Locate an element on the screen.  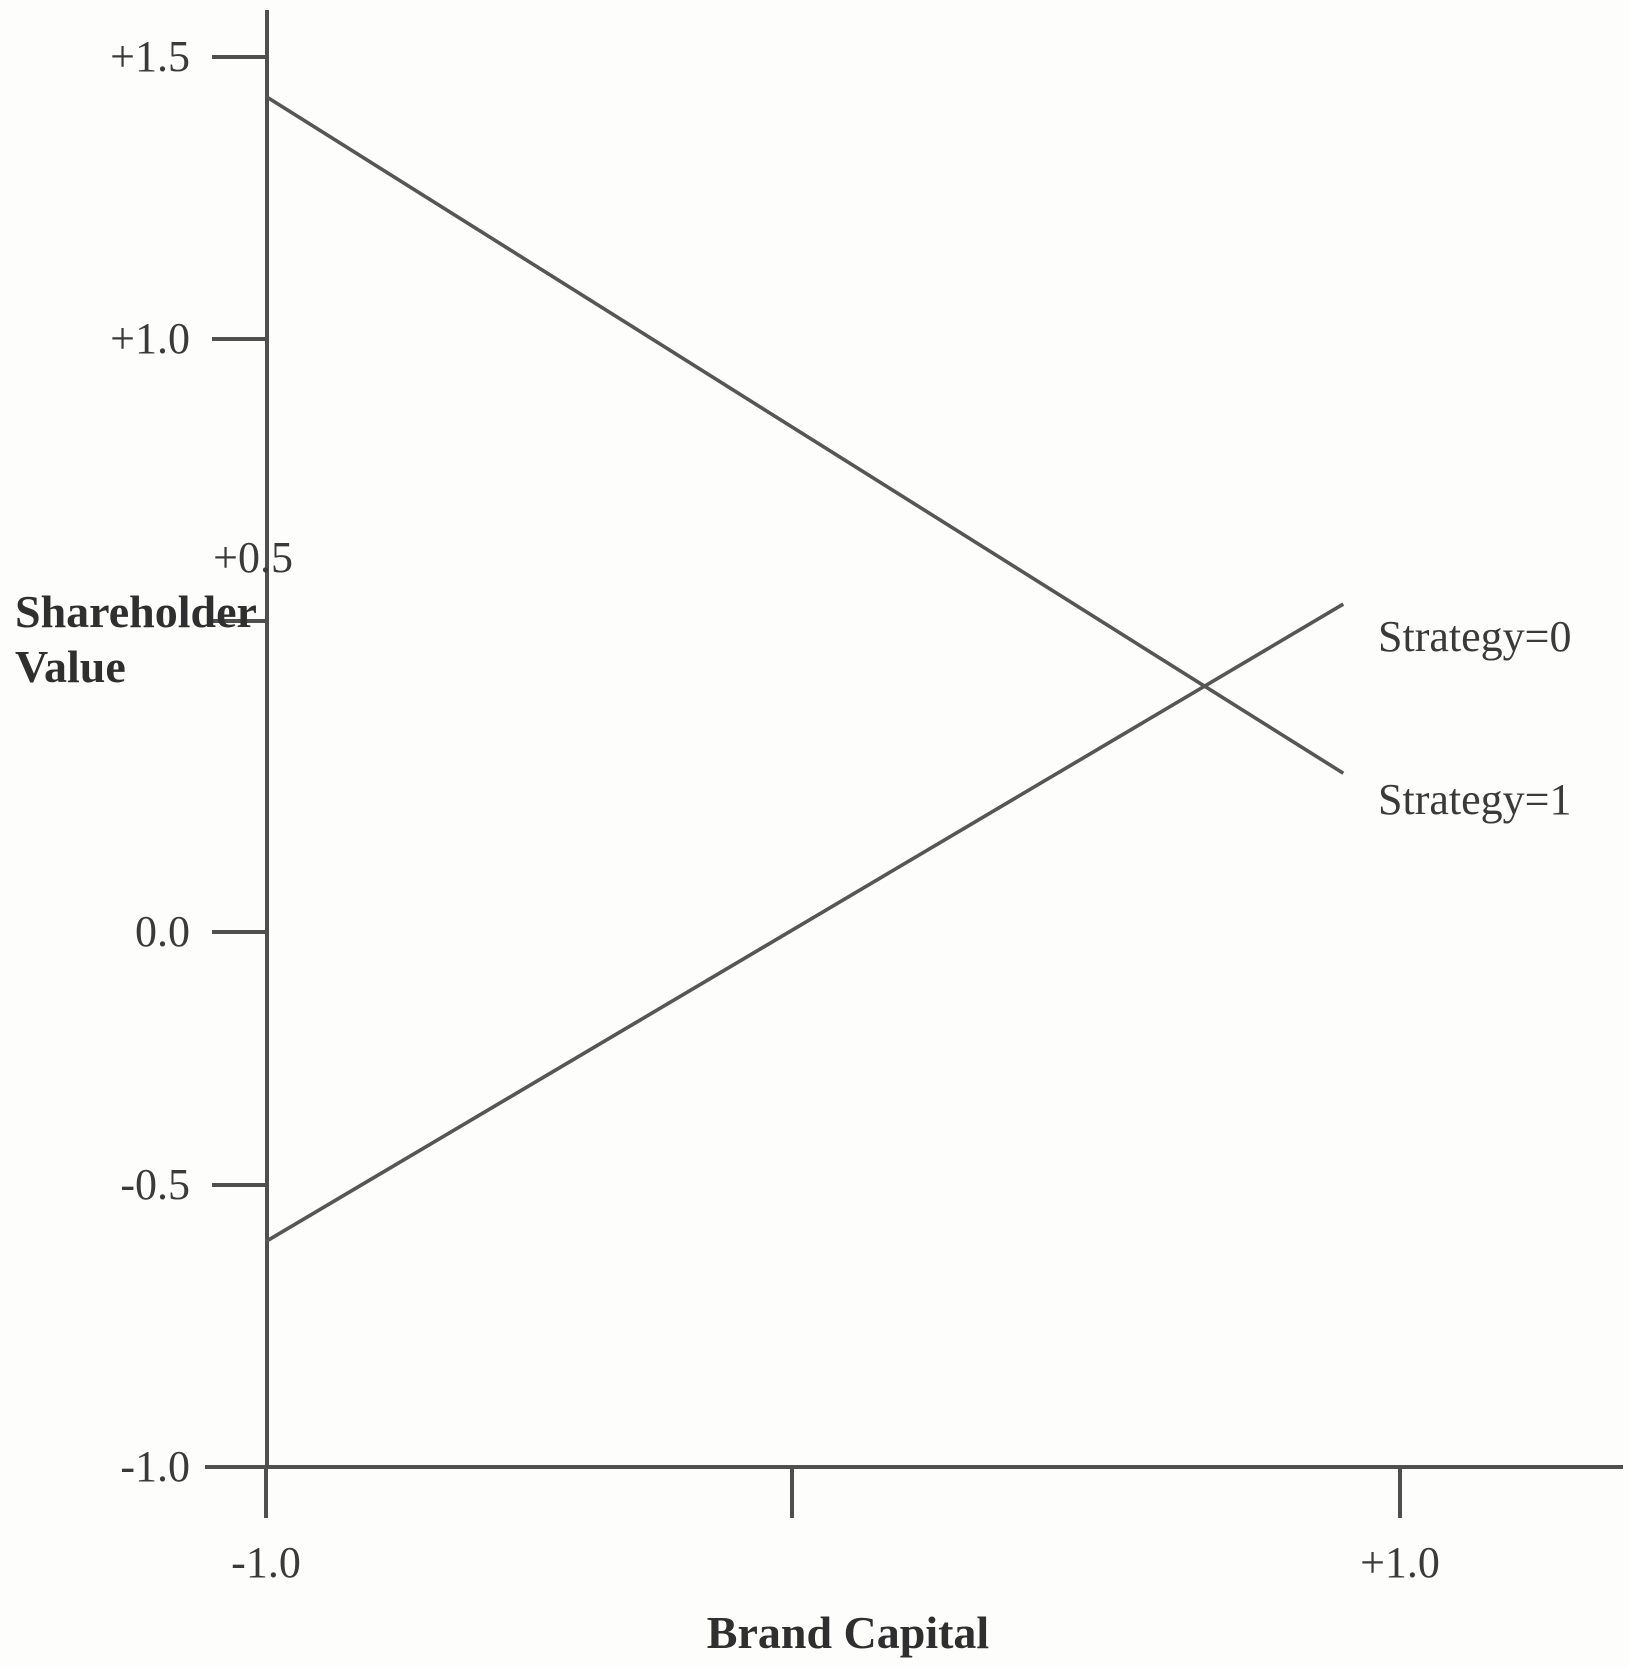
x-tick-label: -1.0 is located at coordinates (266, 1562).